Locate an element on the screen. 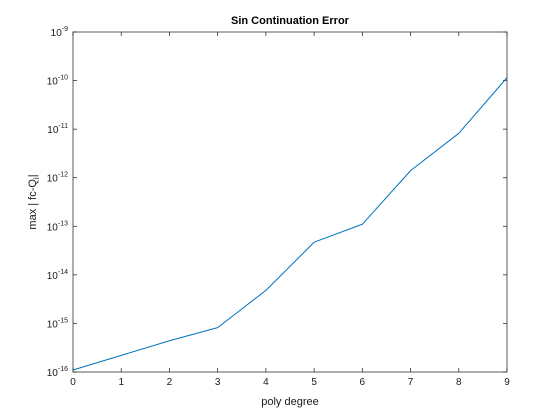 This screenshot has width=560, height=420. y-axis-label-subscript: i is located at coordinates (36, 178).